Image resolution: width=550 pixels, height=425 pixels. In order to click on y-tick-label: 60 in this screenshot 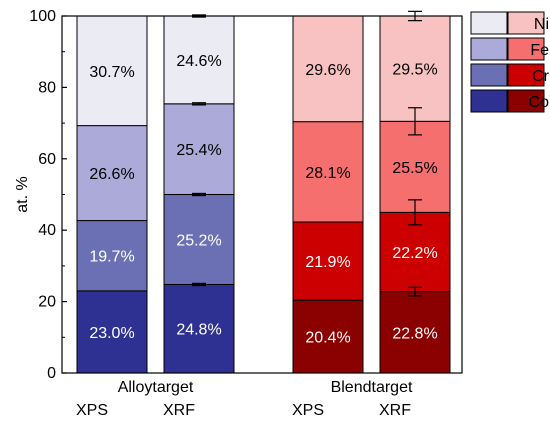, I will do `click(47, 159)`.